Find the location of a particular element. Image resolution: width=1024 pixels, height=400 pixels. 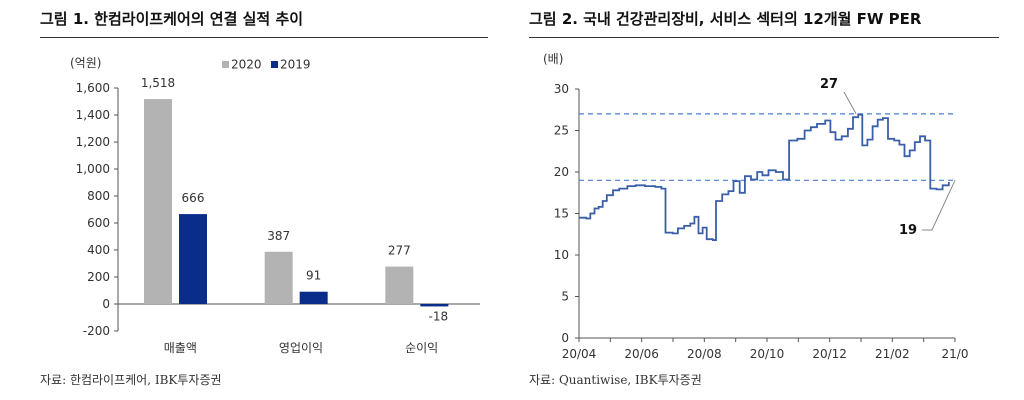

data-label: 1,518 is located at coordinates (158, 83).